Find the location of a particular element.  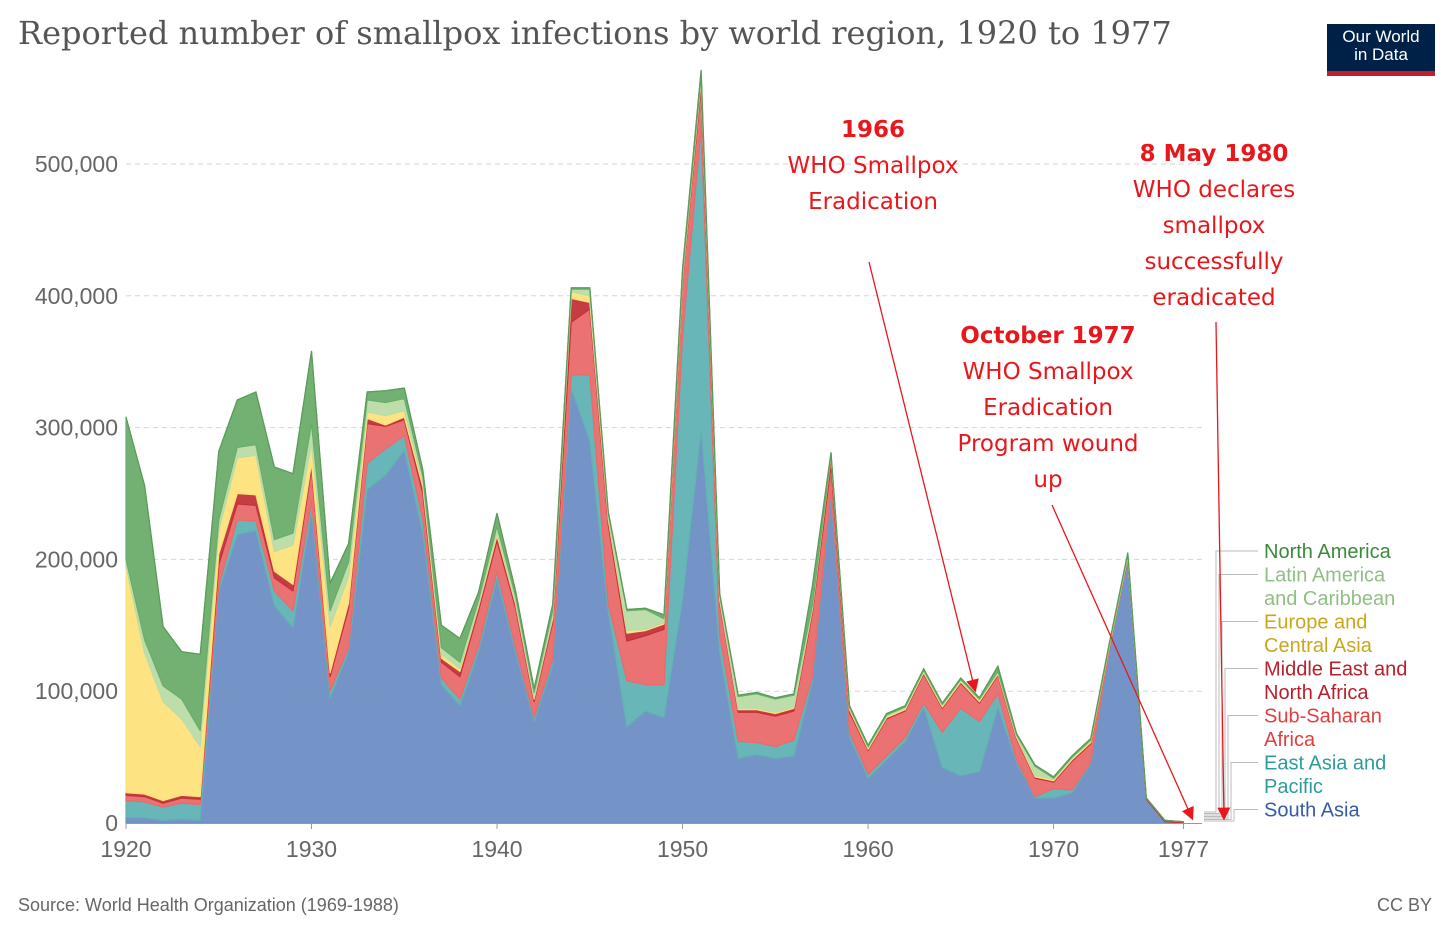

annotation-line: up is located at coordinates (1047, 480).